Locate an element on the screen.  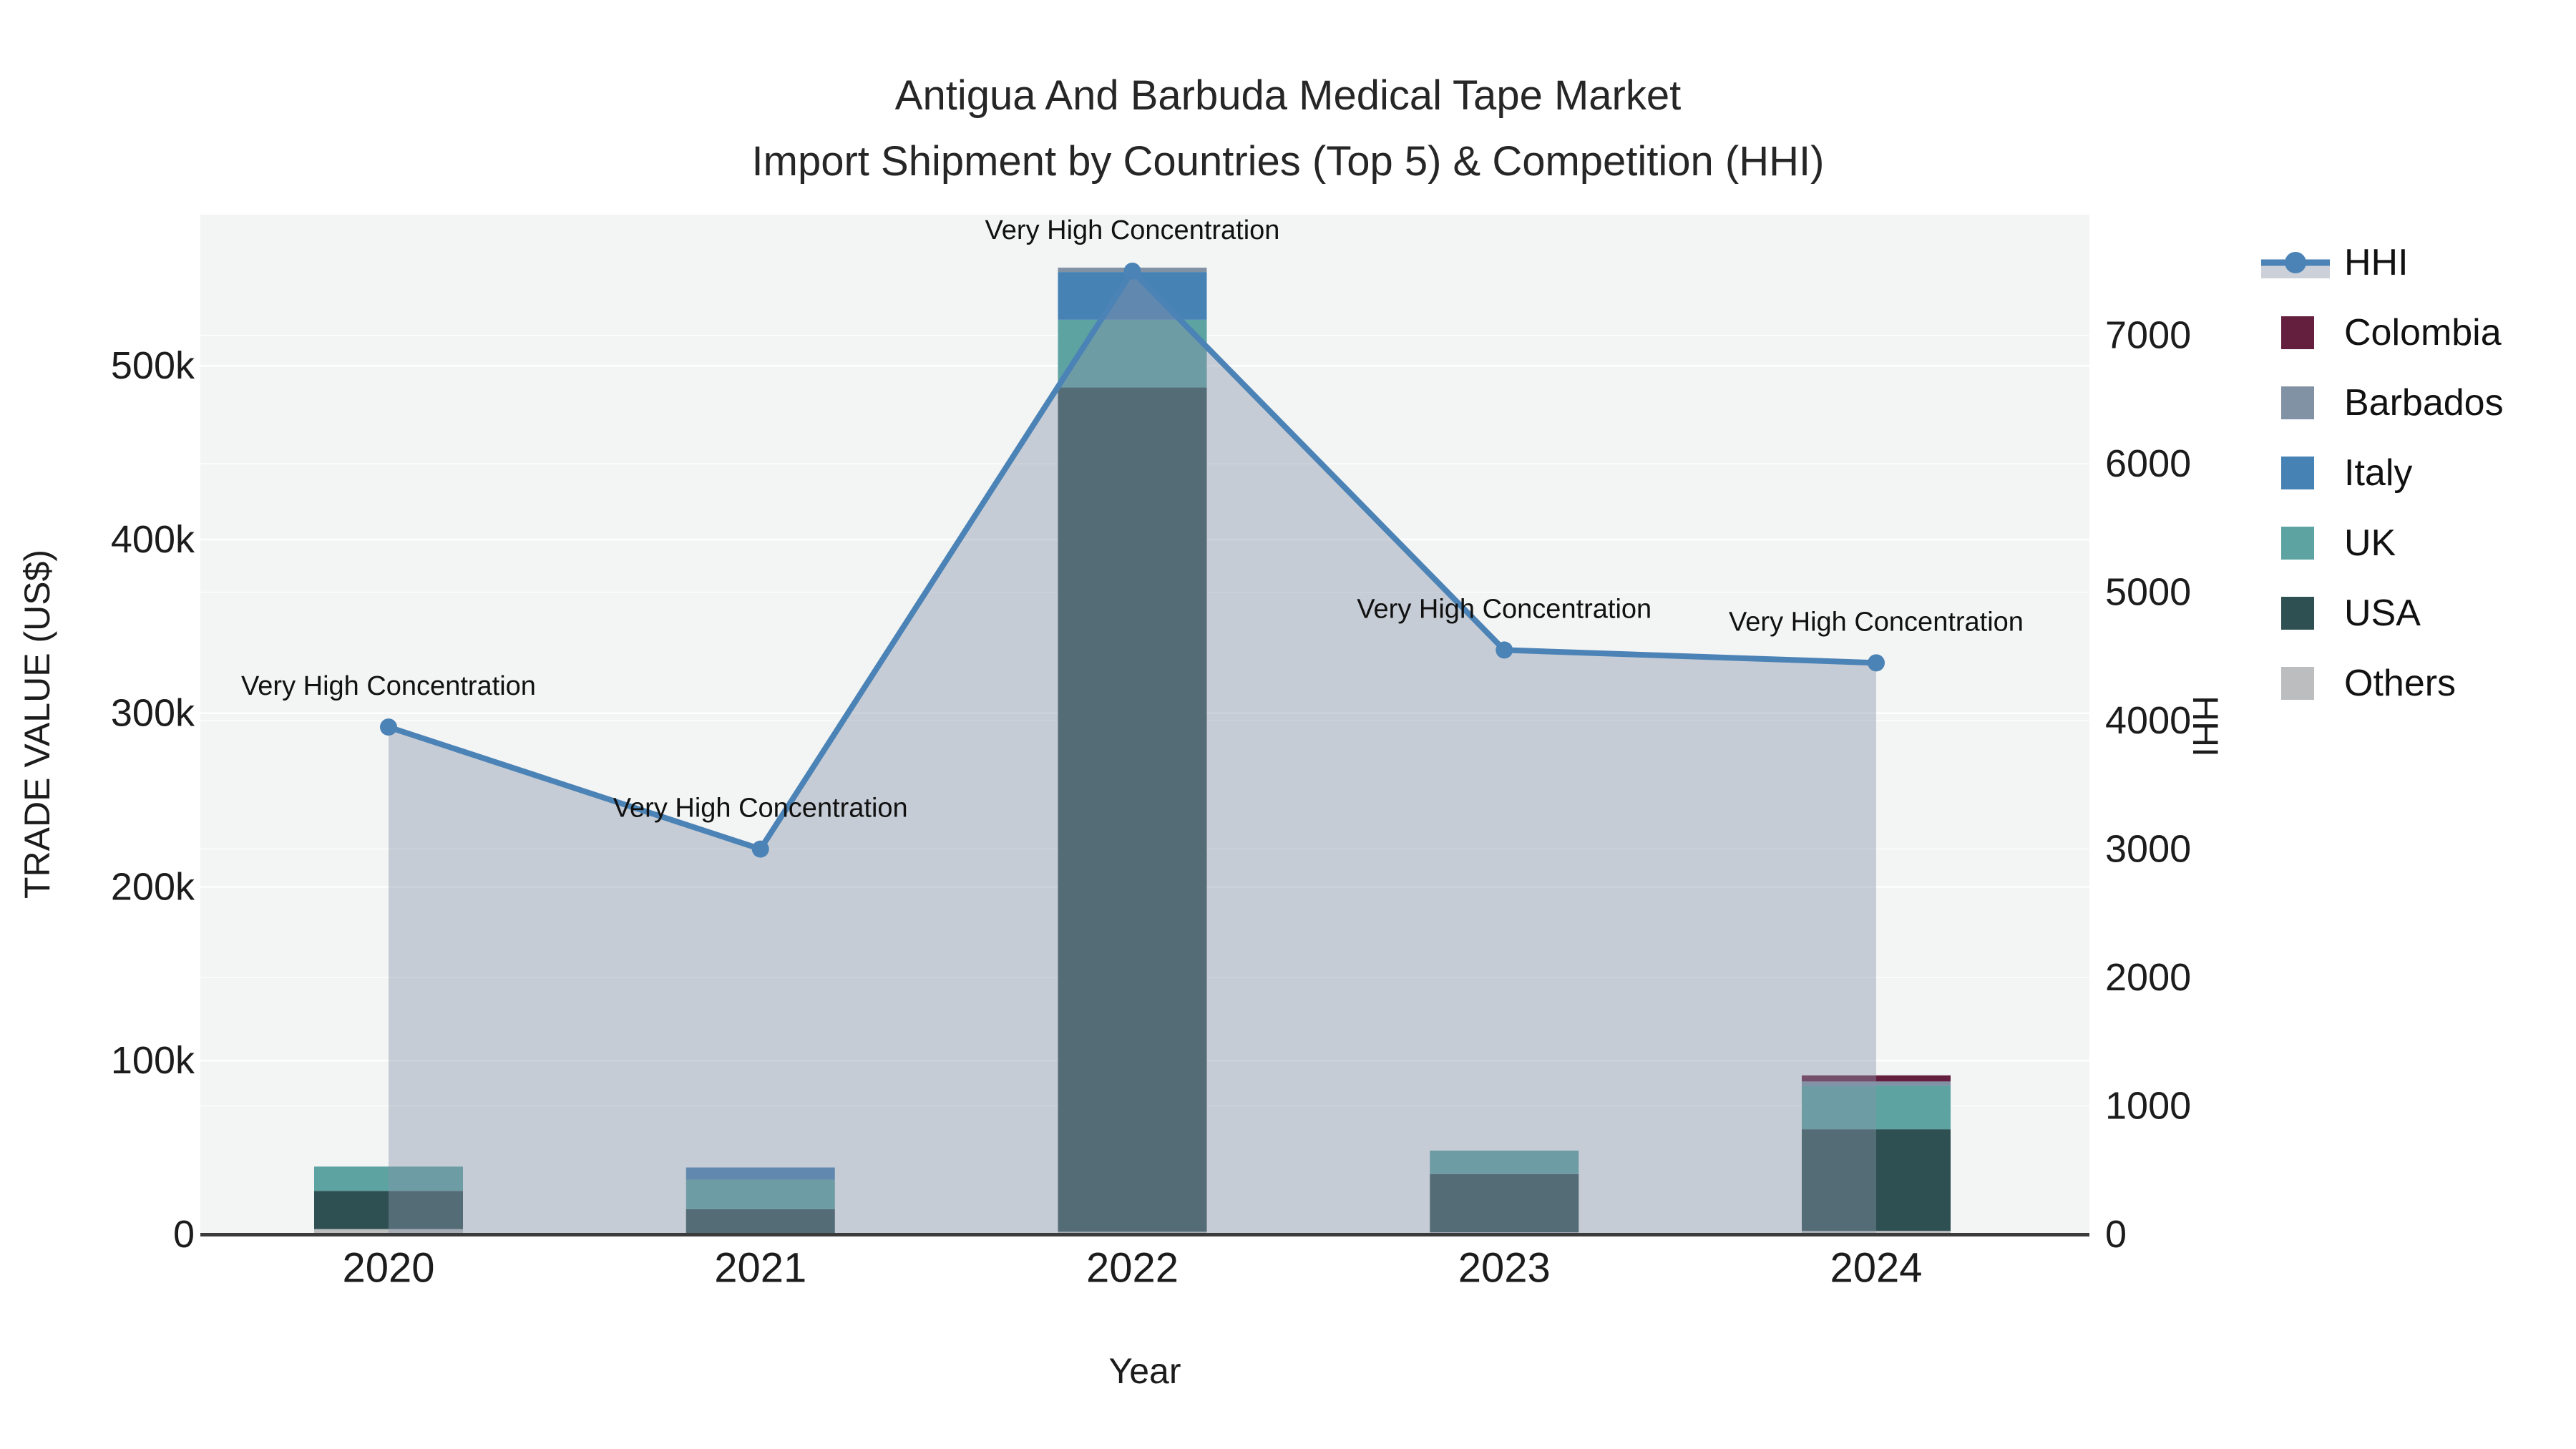
y-right-tick-label: 3000 is located at coordinates (2148, 849).